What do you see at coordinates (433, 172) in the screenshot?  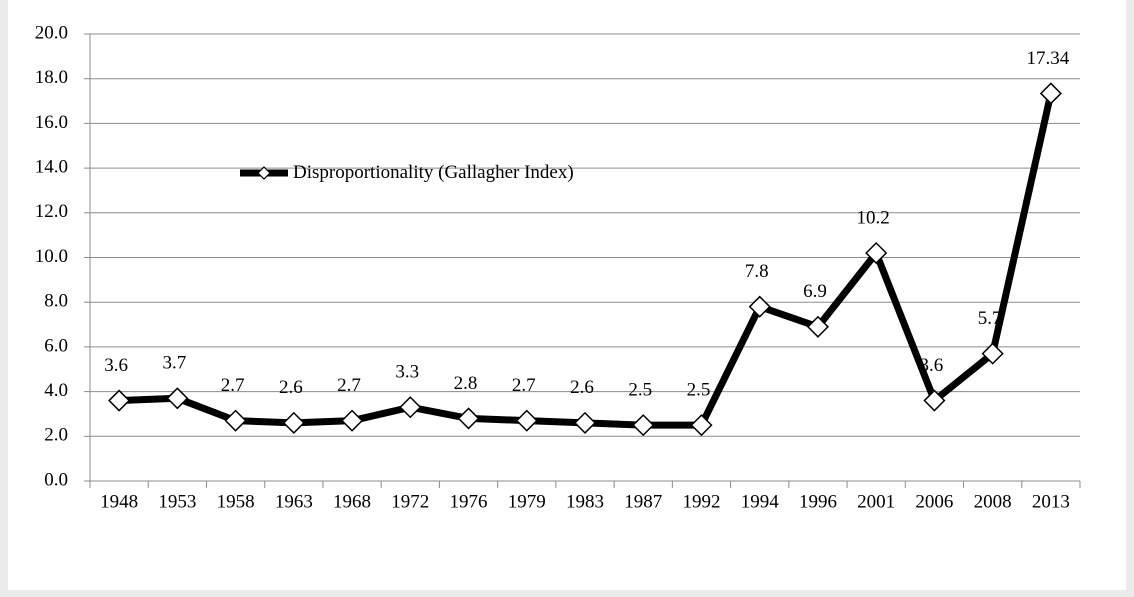 I see `legend-label: Disproportionality (Gallagher Index)` at bounding box center [433, 172].